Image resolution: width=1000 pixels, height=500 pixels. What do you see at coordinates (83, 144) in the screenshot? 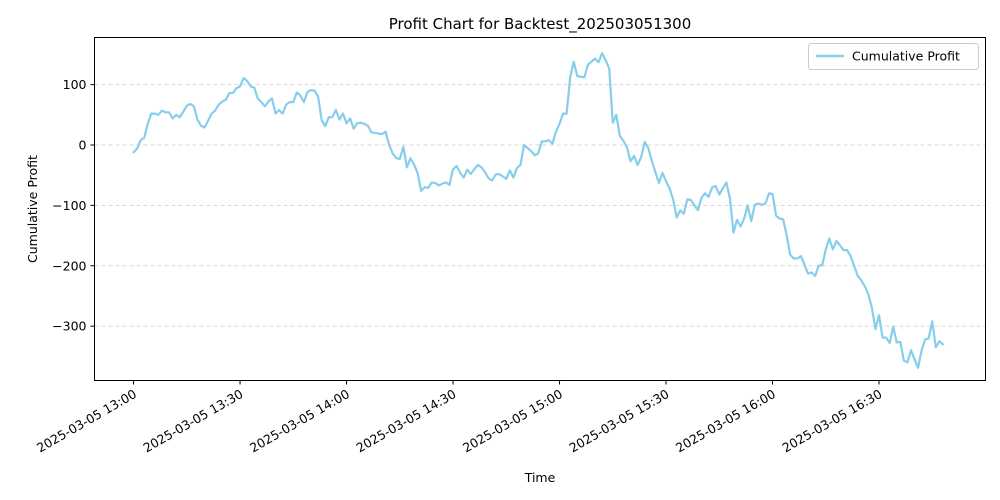
I see `y-tick-label: 0` at bounding box center [83, 144].